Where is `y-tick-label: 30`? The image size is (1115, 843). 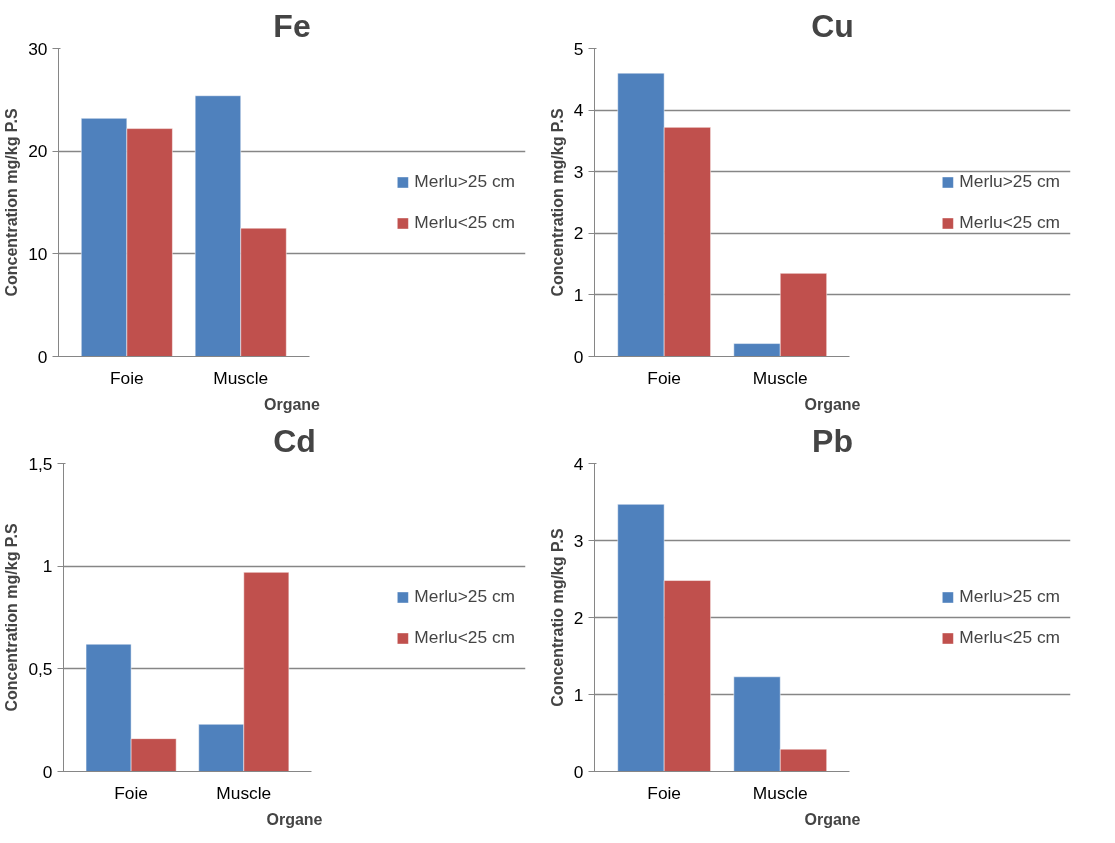
y-tick-label: 30 is located at coordinates (38, 48).